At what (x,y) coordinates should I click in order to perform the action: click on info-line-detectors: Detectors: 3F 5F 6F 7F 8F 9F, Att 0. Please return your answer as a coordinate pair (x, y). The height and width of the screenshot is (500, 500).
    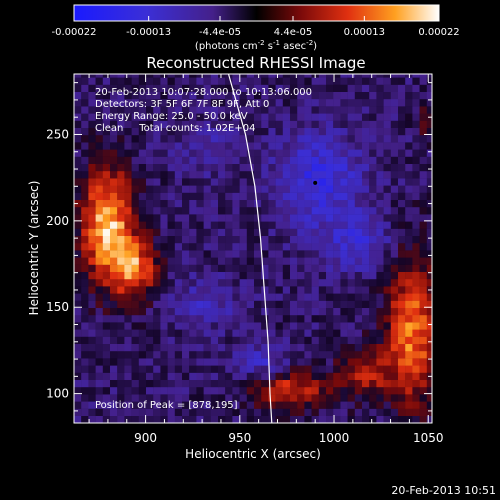
    Looking at the image, I should click on (182, 104).